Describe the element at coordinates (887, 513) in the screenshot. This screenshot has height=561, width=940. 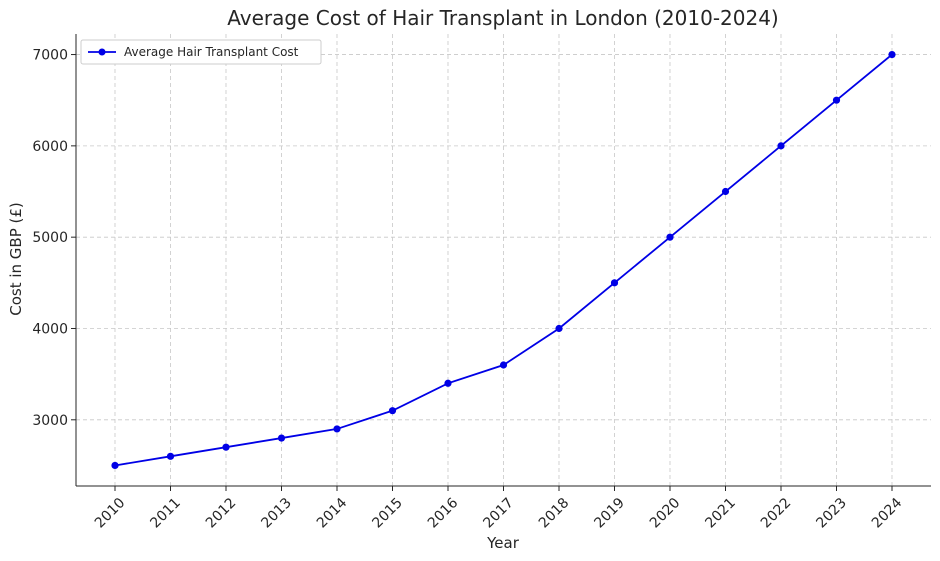
I see `x-tick-label: 2024` at that location.